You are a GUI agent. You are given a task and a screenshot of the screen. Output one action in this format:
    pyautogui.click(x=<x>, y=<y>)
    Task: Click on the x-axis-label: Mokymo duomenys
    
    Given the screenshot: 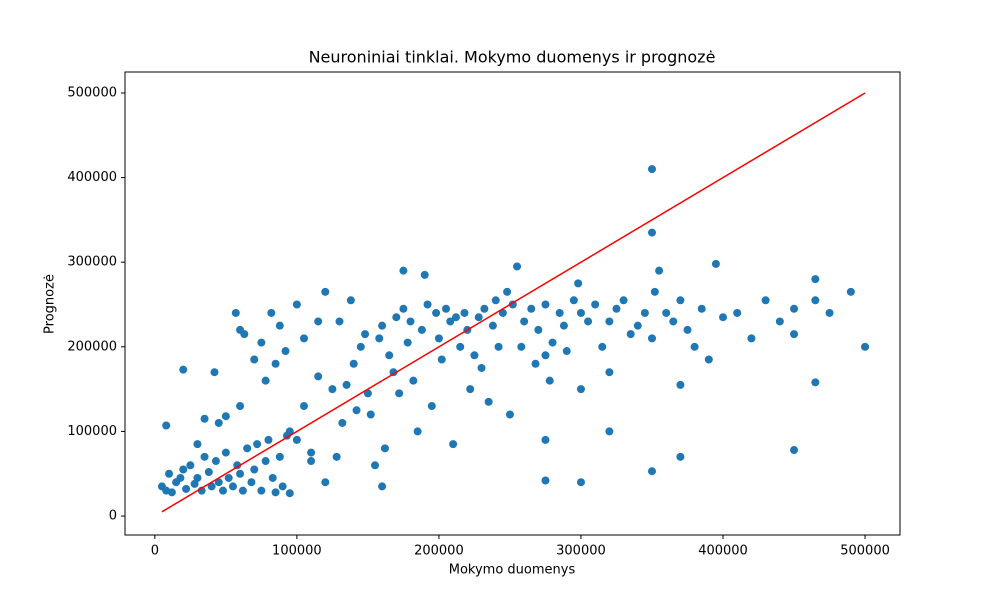 What is the action you would take?
    pyautogui.click(x=512, y=570)
    